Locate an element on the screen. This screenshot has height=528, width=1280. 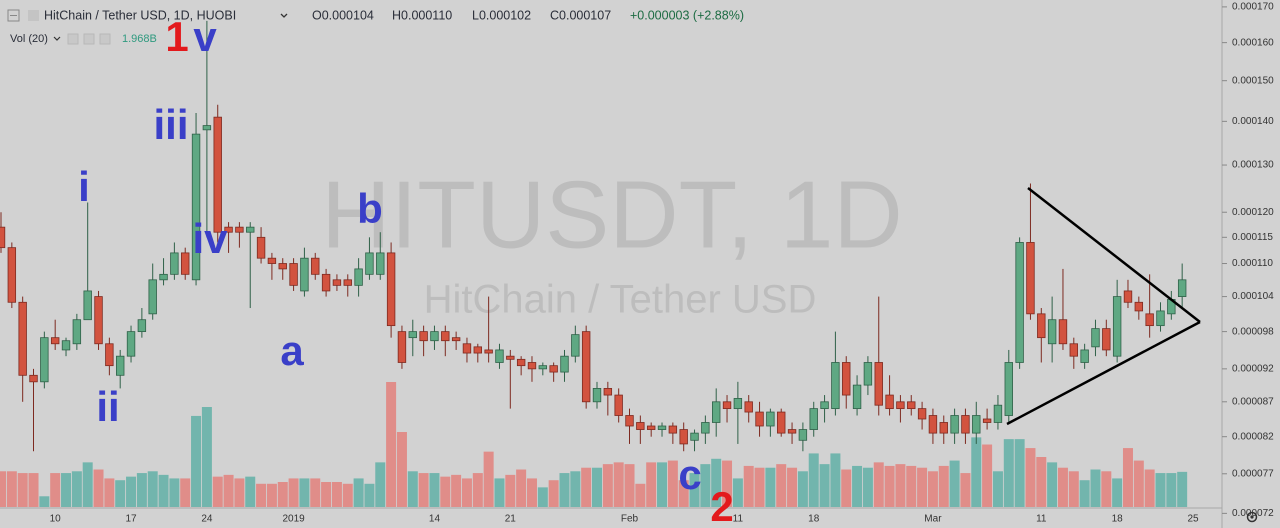
study-caret is located at coordinates (57, 38).